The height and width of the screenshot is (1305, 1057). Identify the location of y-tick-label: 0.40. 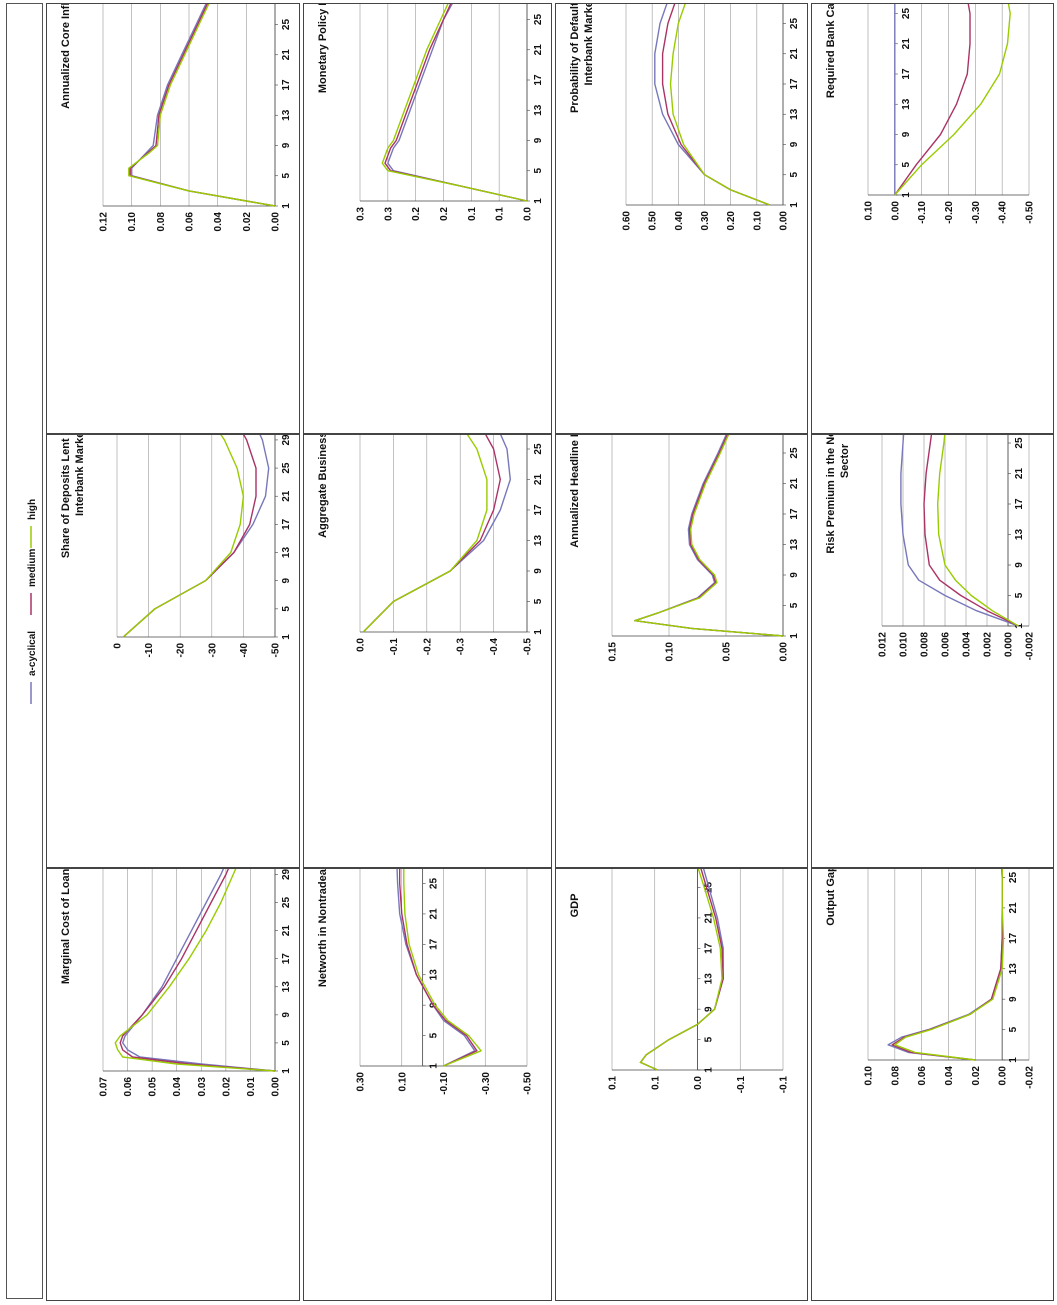
(679, 221).